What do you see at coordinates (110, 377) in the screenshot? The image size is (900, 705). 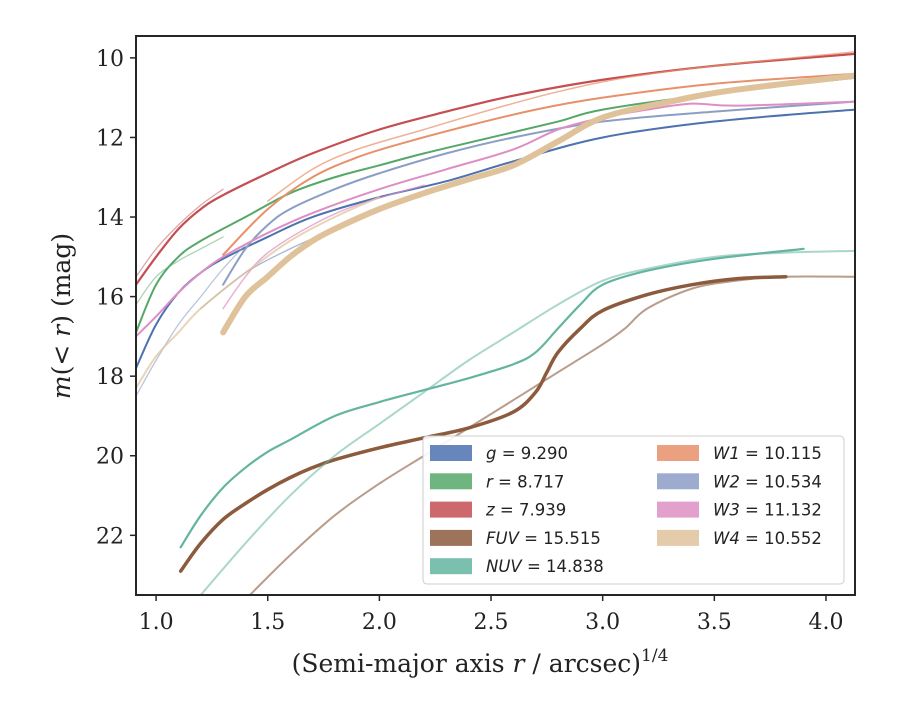 I see `y-tick-label: 18` at bounding box center [110, 377].